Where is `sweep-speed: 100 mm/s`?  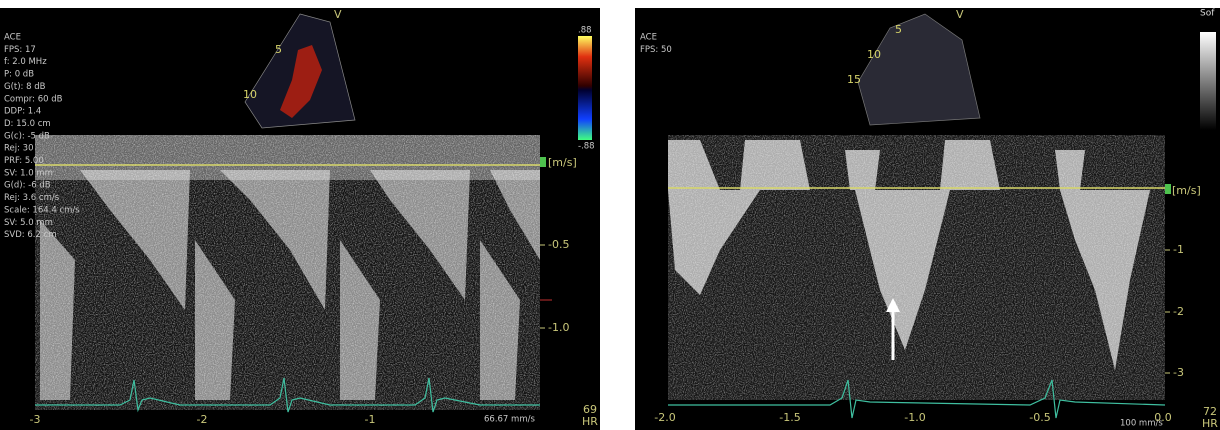 sweep-speed: 100 mm/s is located at coordinates (1141, 424).